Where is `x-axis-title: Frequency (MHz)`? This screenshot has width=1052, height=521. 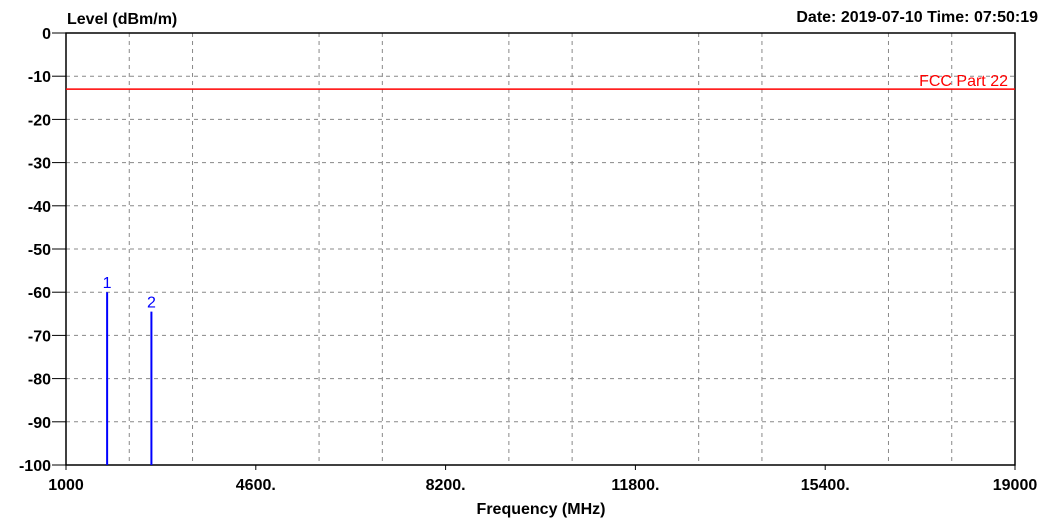 x-axis-title: Frequency (MHz) is located at coordinates (541, 509).